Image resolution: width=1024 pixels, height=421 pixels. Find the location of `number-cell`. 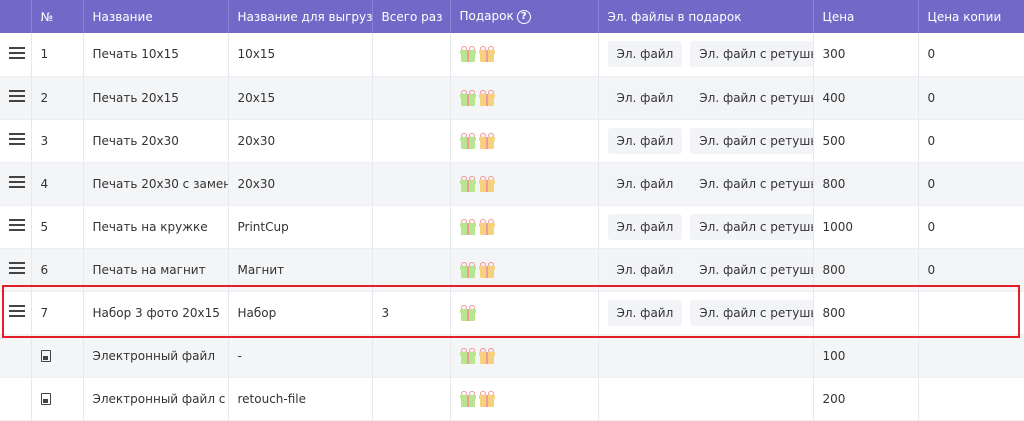

number-cell is located at coordinates (57, 399).